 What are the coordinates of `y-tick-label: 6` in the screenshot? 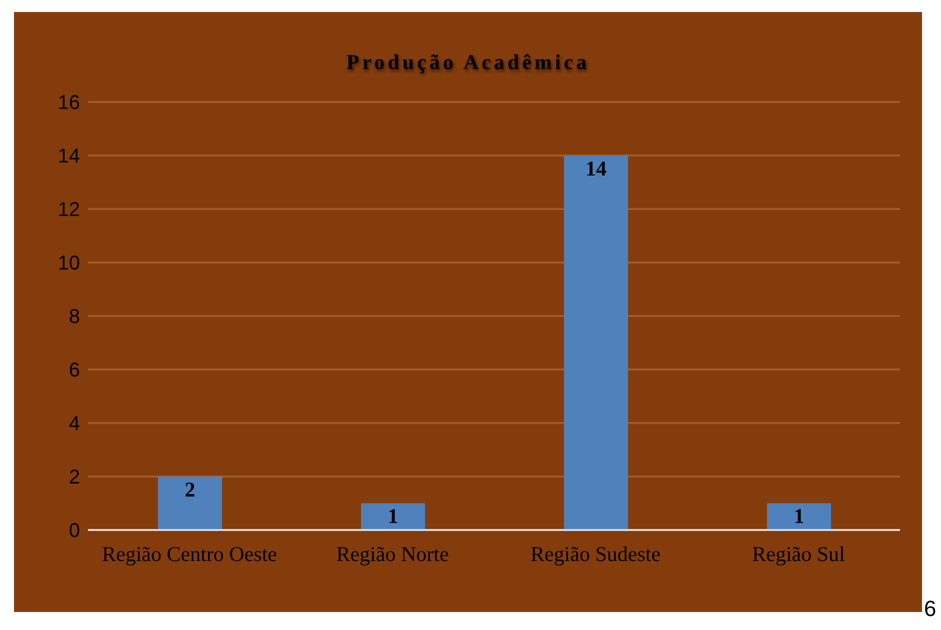 It's located at (74, 371).